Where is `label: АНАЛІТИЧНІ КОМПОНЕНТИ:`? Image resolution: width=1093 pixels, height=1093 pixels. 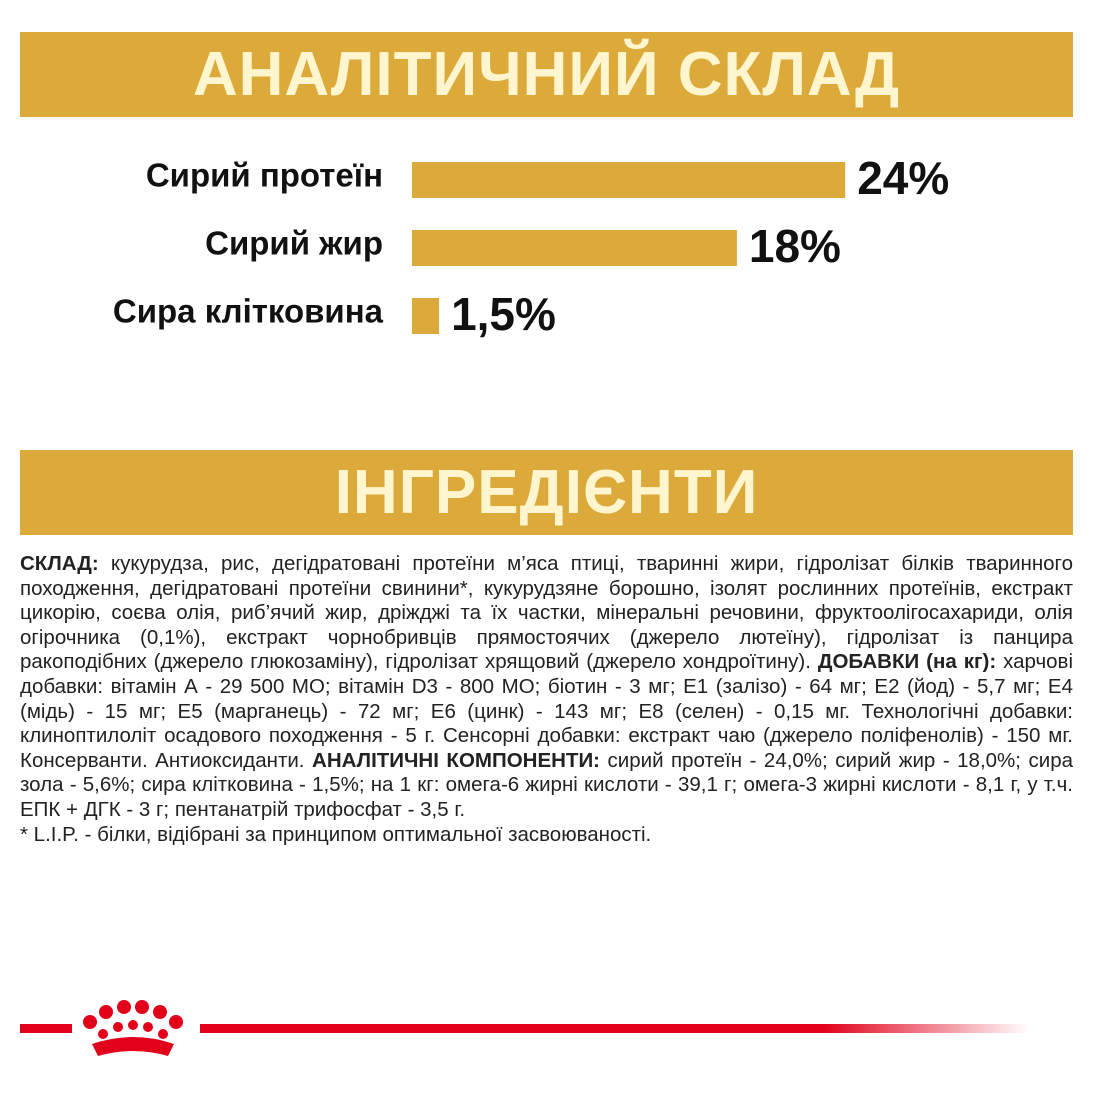
label: АНАЛІТИЧНІ КОМПОНЕНТИ: is located at coordinates (456, 760).